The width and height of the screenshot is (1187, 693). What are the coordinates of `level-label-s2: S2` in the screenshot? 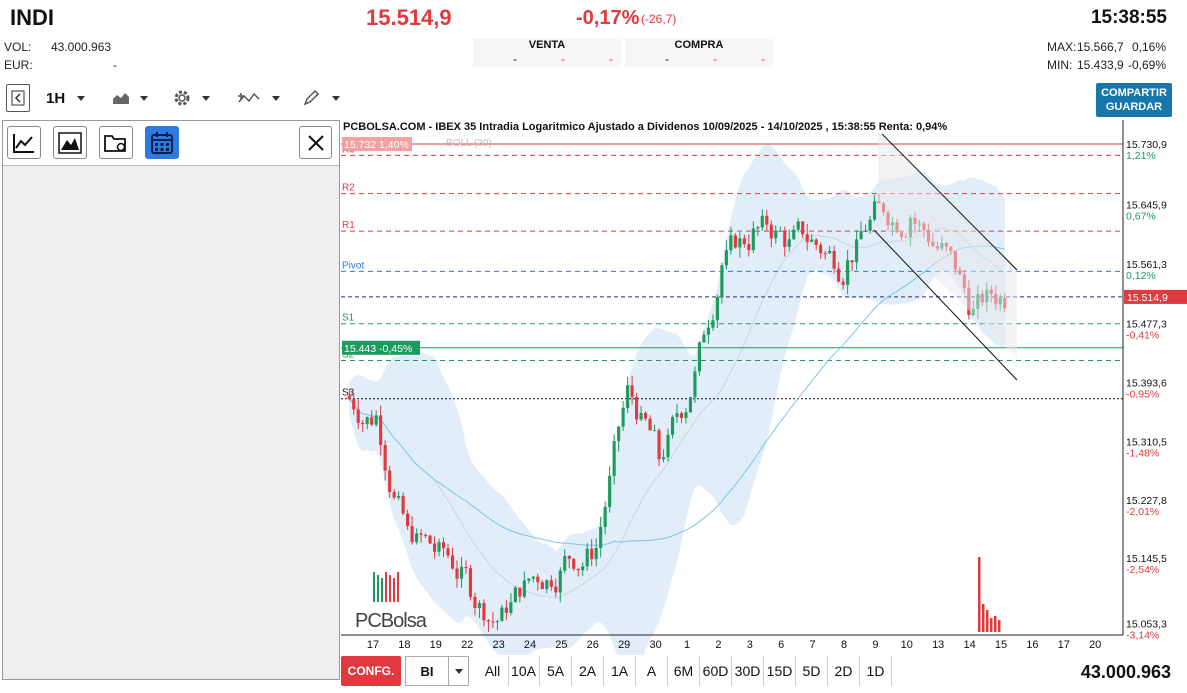 It's located at (348, 355).